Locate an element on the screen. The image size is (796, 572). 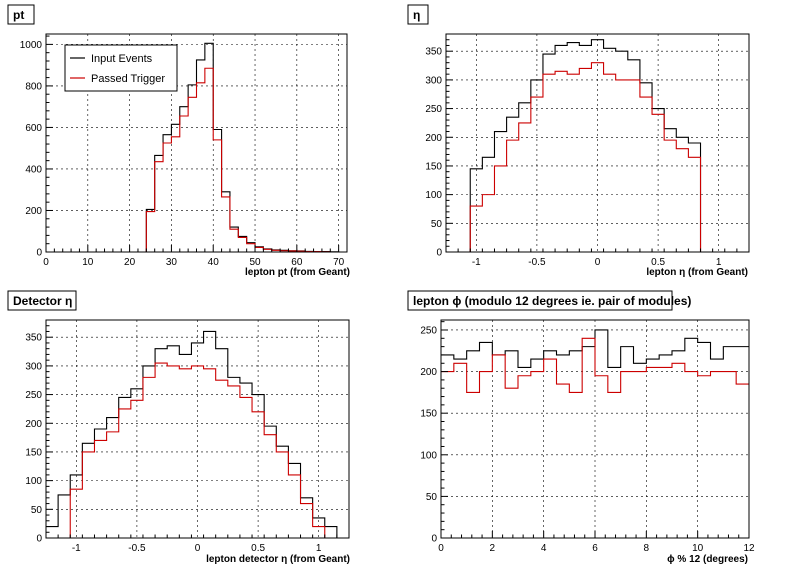
y-tick-label: 400 is located at coordinates (33, 169).